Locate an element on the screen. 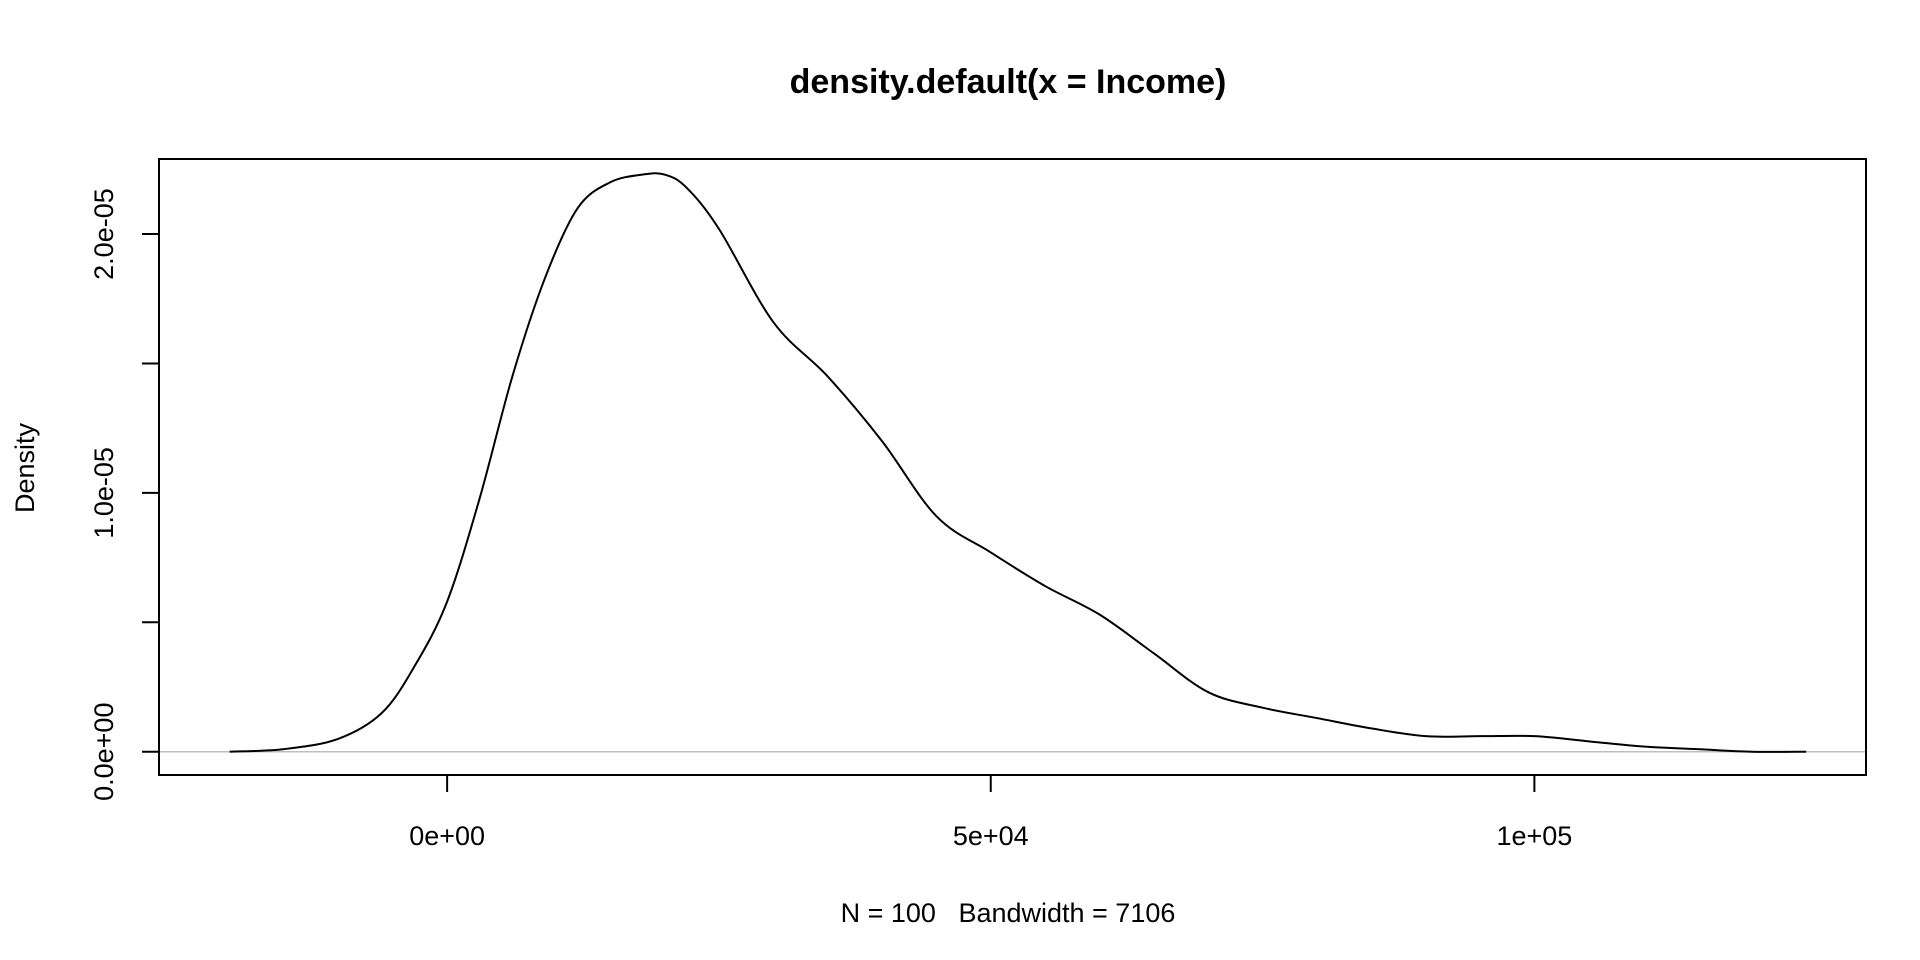  y-tick-label: 2.0e-05 is located at coordinates (104, 234).